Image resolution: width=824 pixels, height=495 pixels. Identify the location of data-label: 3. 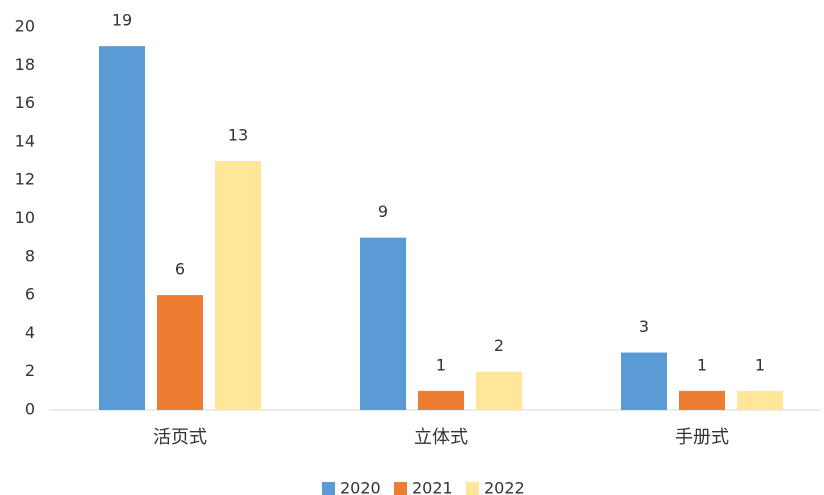
(644, 326).